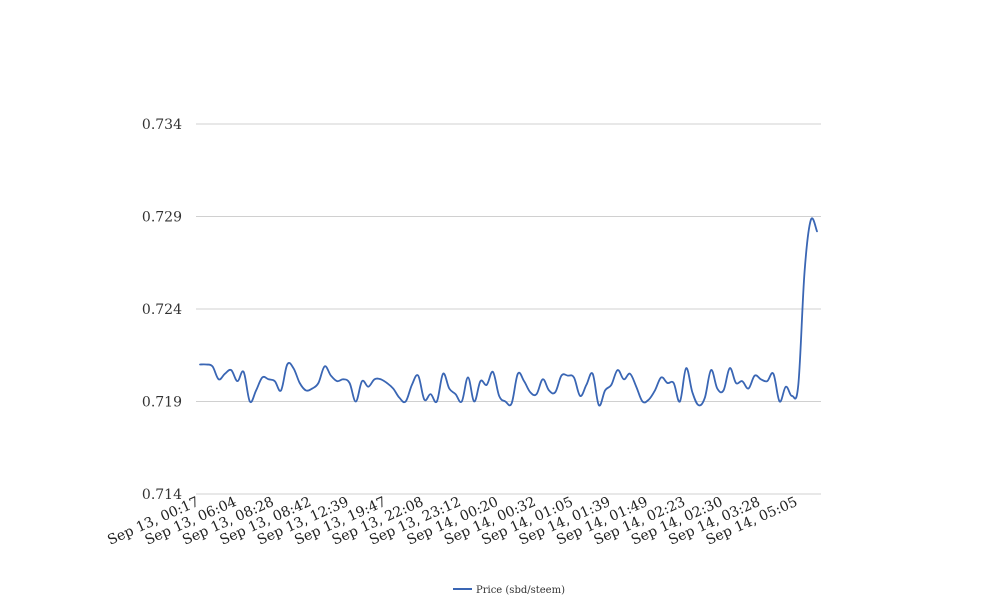 This screenshot has width=1008, height=616. Describe the element at coordinates (162, 125) in the screenshot. I see `y-tick-label: 0.734` at that location.